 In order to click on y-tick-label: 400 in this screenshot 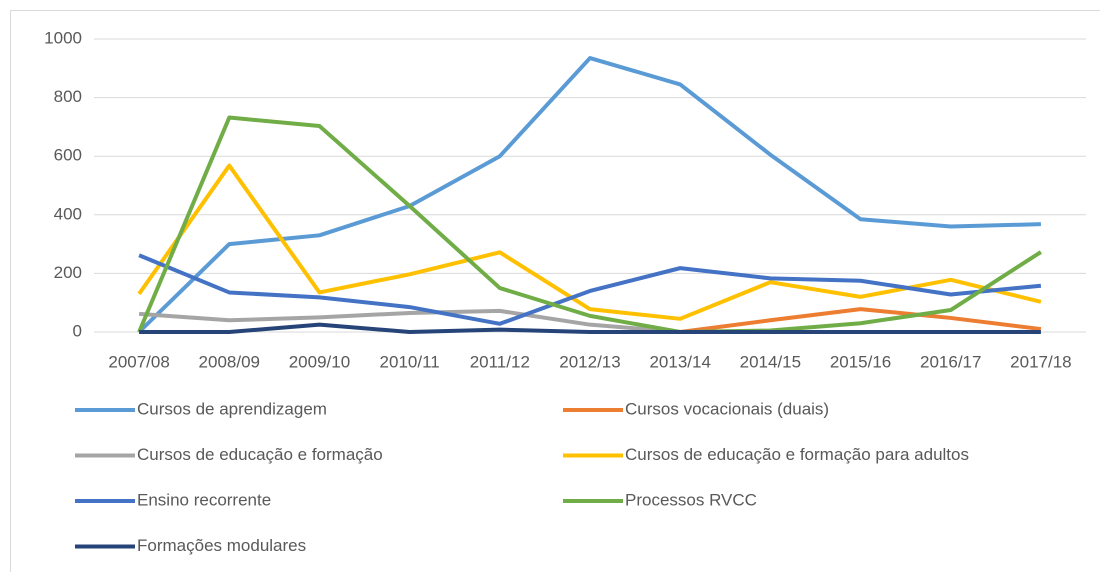, I will do `click(68, 213)`.